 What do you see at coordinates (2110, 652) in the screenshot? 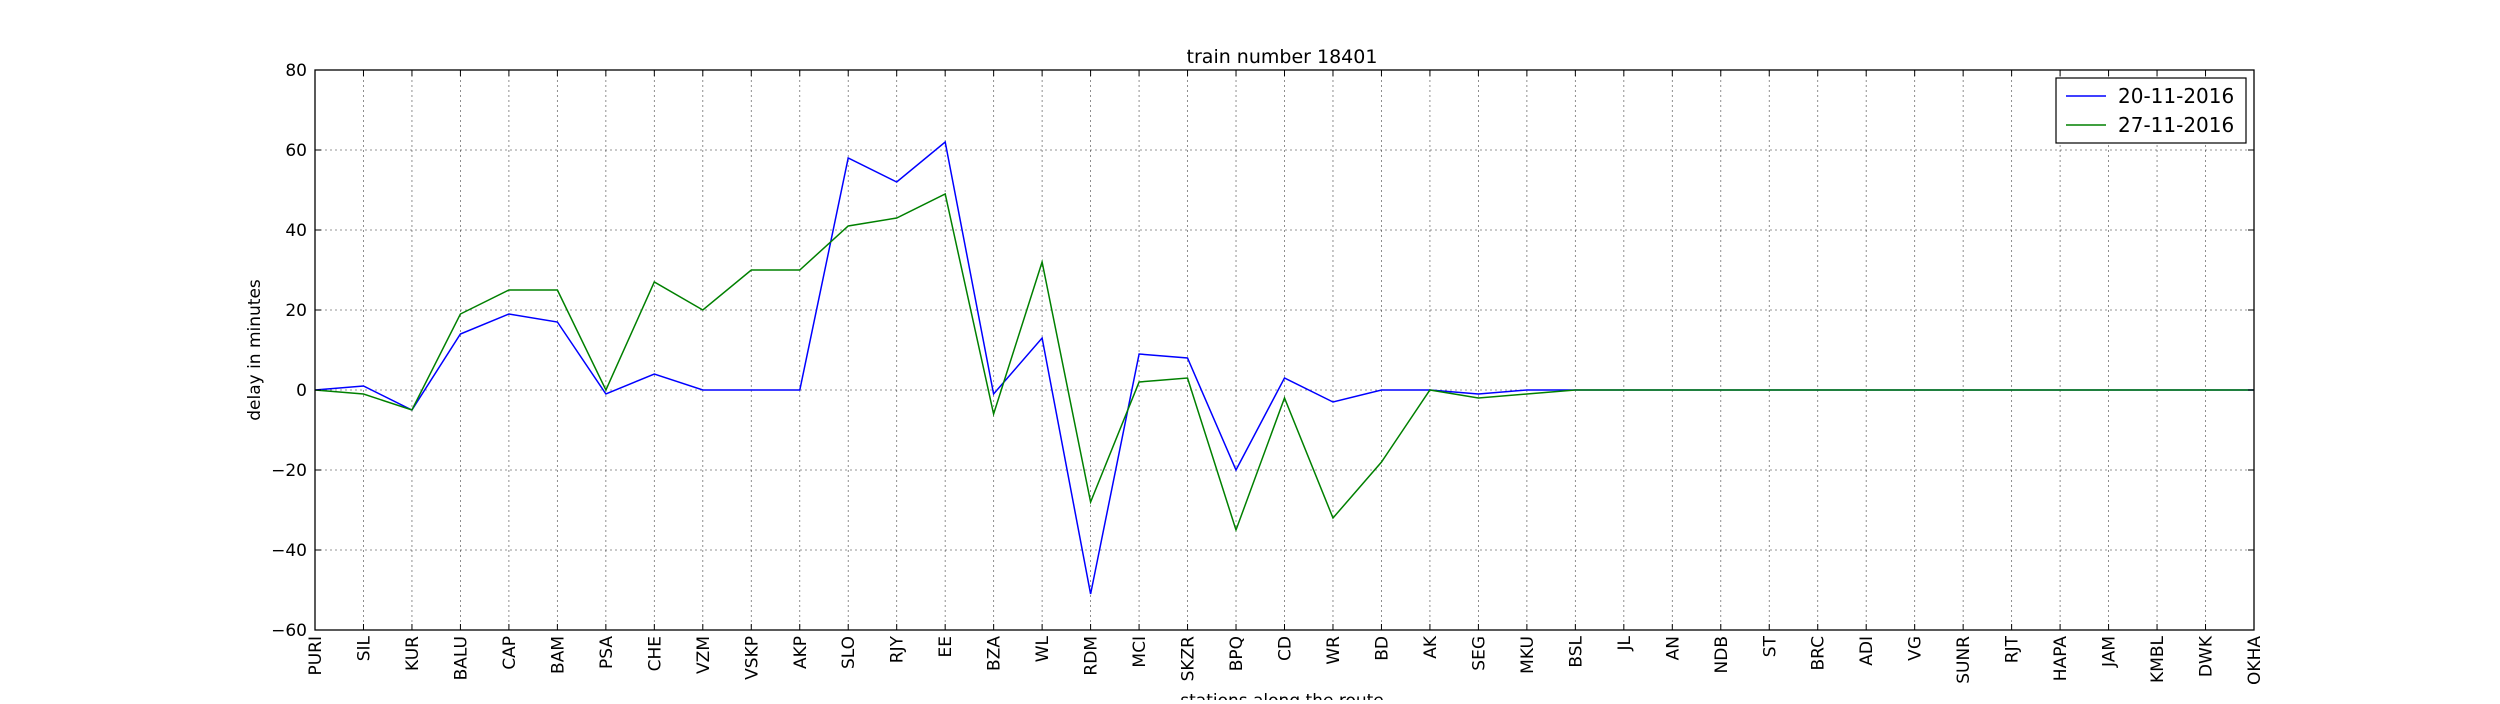
I see `x-tick-label: JAM` at bounding box center [2110, 652].